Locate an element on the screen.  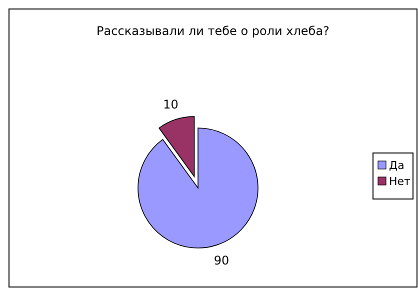
legend-label: Нет is located at coordinates (400, 181).